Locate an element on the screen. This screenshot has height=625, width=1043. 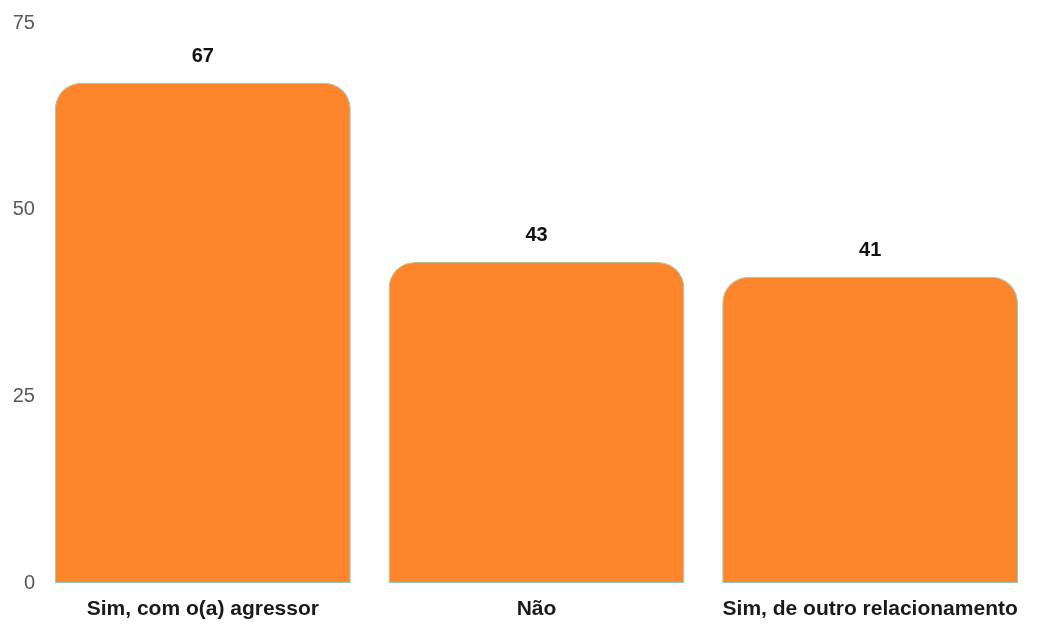
data-label: 67 is located at coordinates (202, 55).